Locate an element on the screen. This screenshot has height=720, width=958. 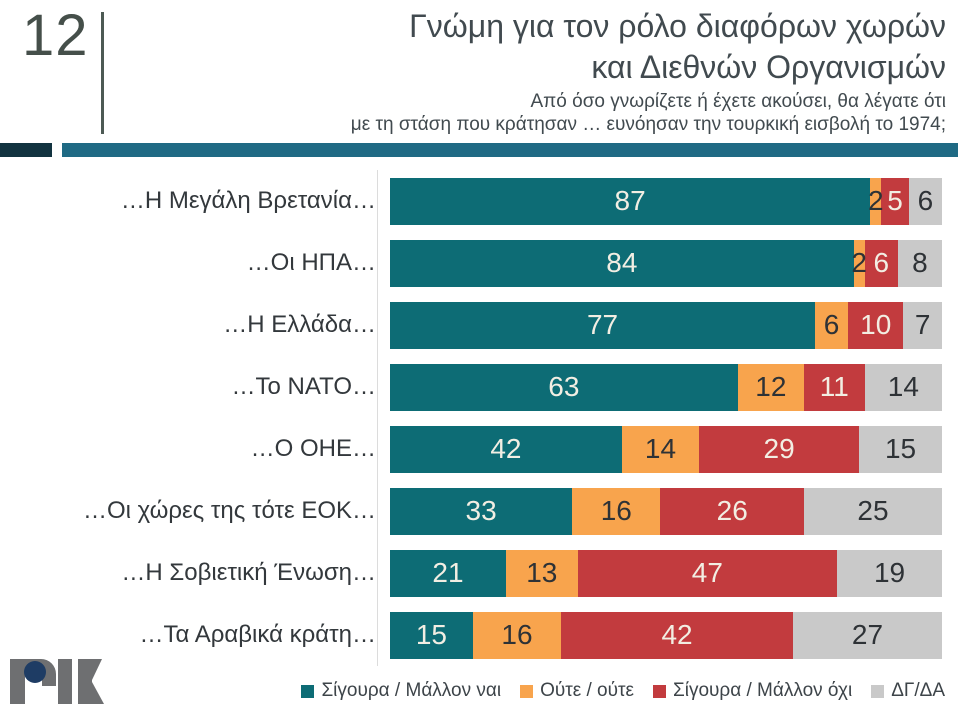
bar-segment: 25 is located at coordinates (872, 511).